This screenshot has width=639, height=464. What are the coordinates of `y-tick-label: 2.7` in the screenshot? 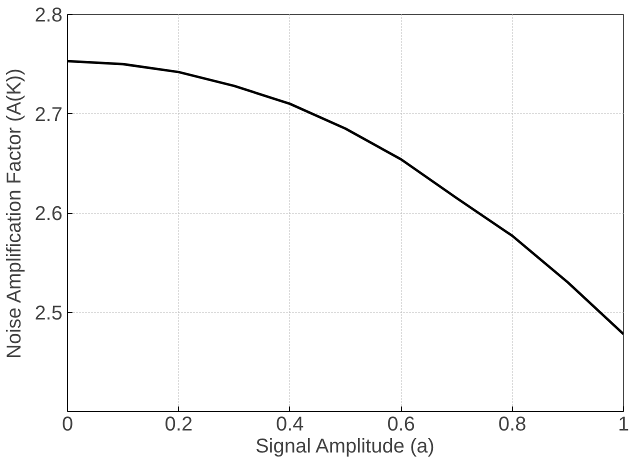 It's located at (48, 115).